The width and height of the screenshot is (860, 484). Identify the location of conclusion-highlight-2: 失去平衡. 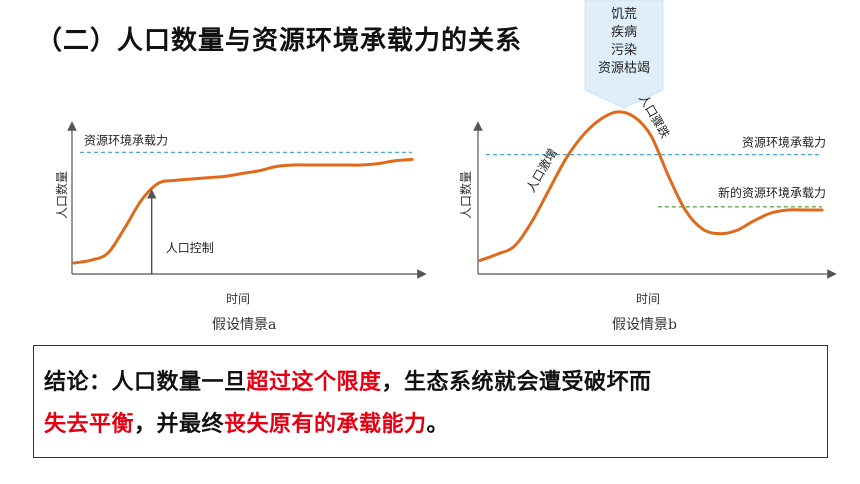
(89, 424).